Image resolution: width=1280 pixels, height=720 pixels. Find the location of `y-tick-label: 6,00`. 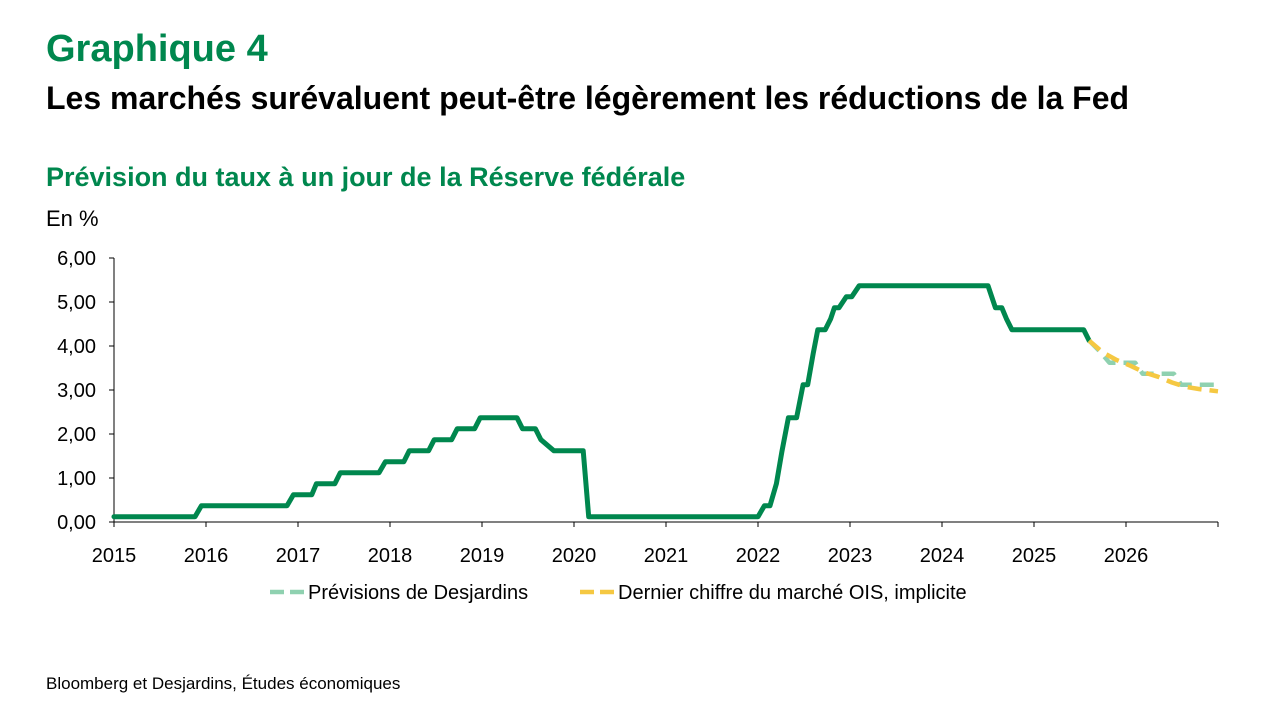

y-tick-label: 6,00 is located at coordinates (76, 259).